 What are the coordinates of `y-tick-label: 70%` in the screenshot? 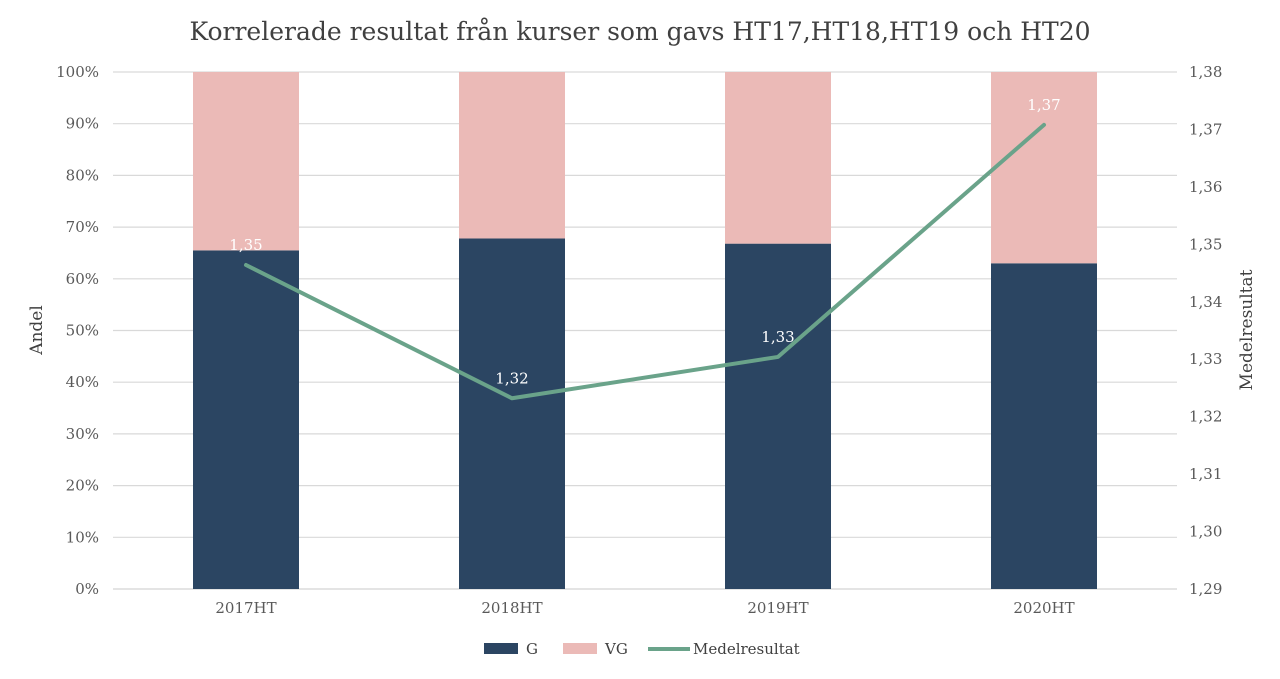 It's located at (82, 227).